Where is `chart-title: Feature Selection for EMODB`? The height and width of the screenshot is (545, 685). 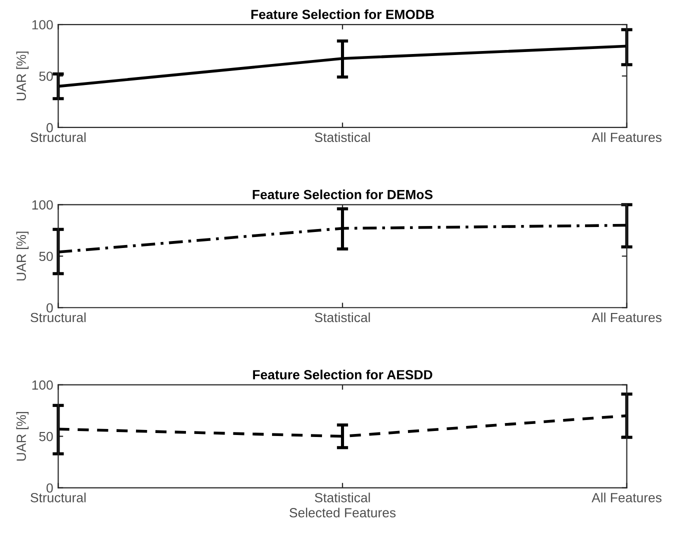
chart-title: Feature Selection for EMODB is located at coordinates (342, 14).